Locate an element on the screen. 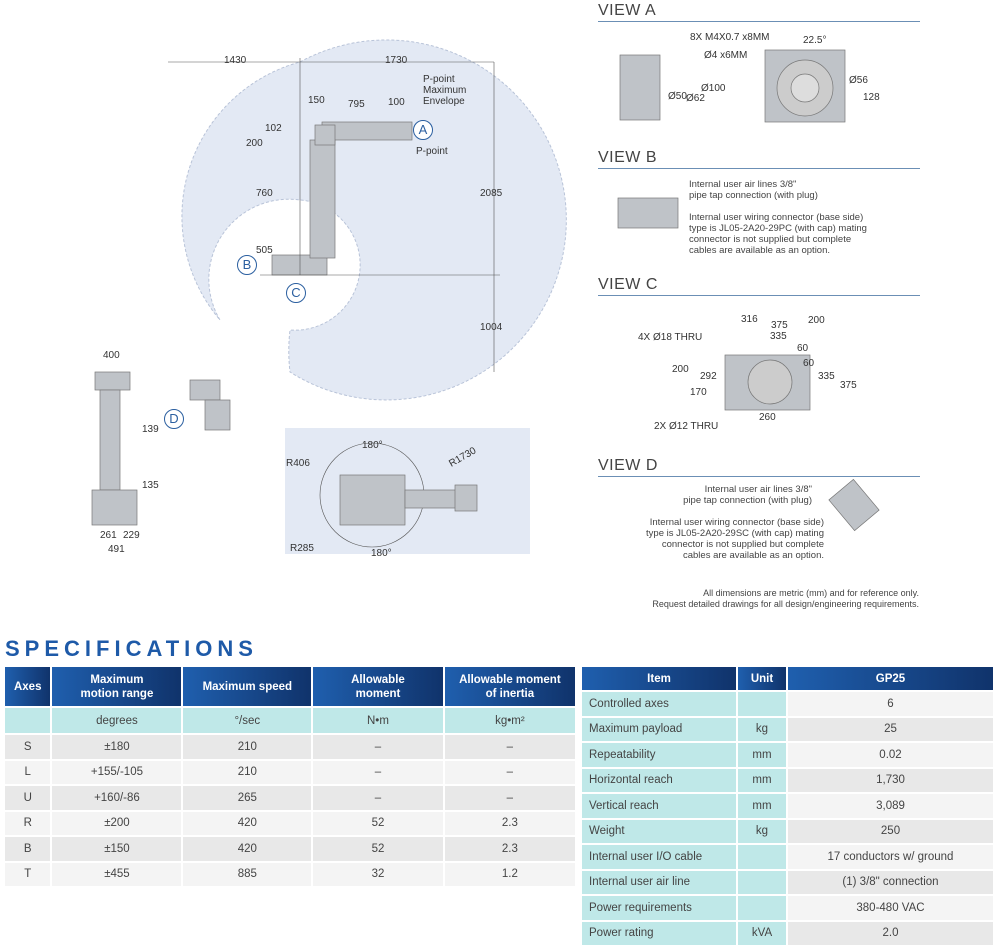  robot-top-view is located at coordinates (408, 500).